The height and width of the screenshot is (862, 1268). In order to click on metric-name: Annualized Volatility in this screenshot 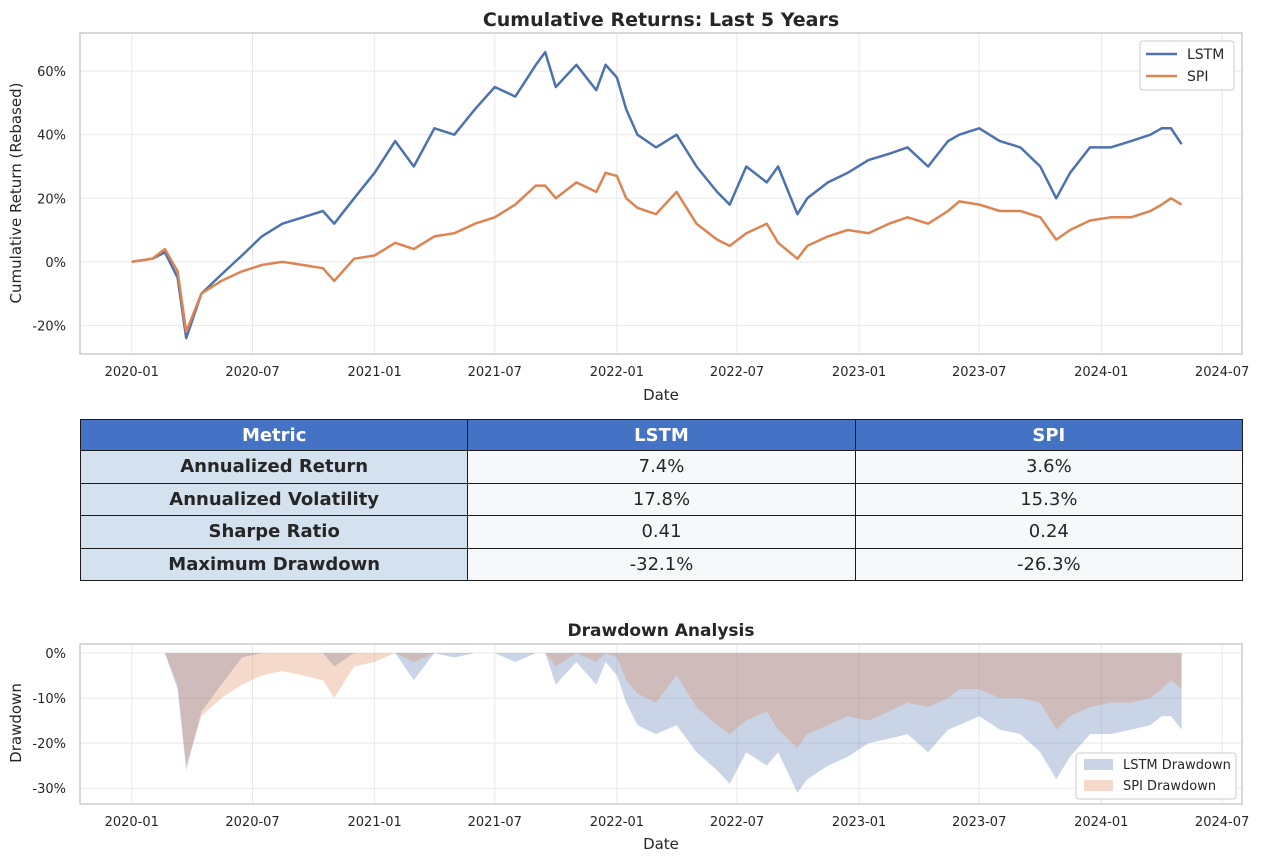, I will do `click(274, 499)`.